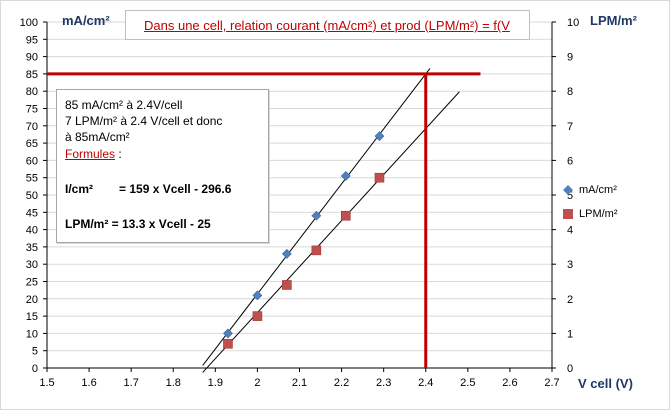 This screenshot has width=670, height=410. I want to click on right-tick-label: 4, so click(570, 231).